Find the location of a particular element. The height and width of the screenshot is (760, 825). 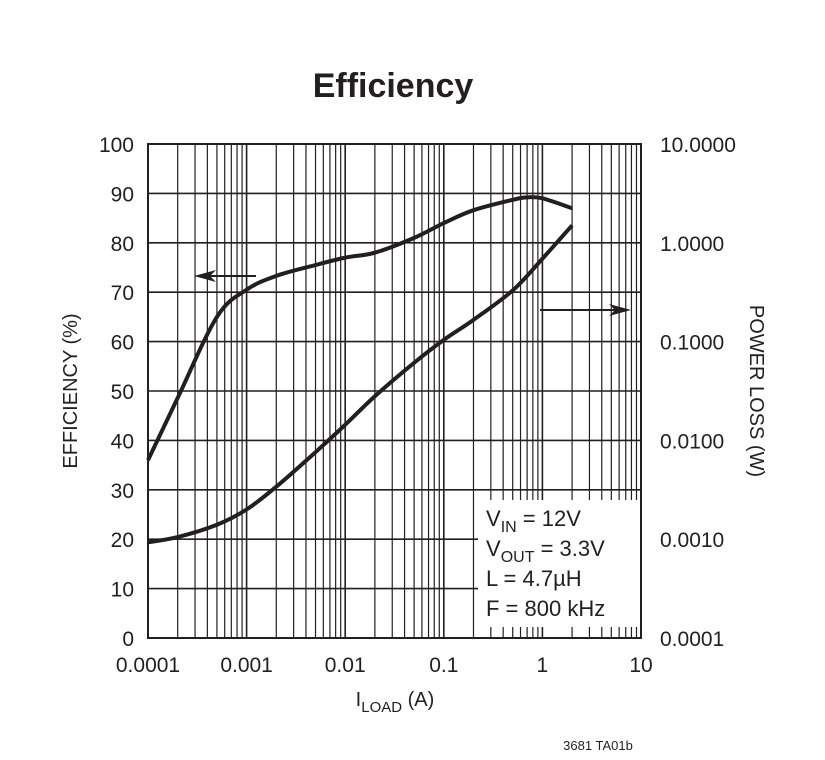

annotation-line: VIN = 12V is located at coordinates (533, 521).